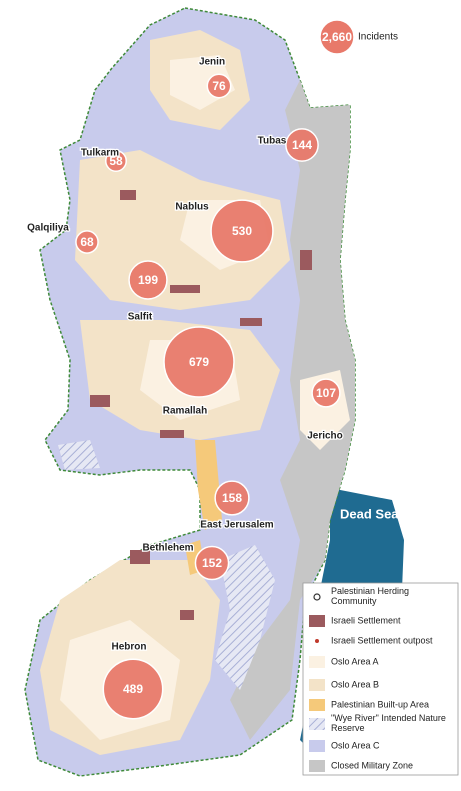  Describe the element at coordinates (355, 745) in the screenshot. I see `legend-label: Oslo Area C` at that location.